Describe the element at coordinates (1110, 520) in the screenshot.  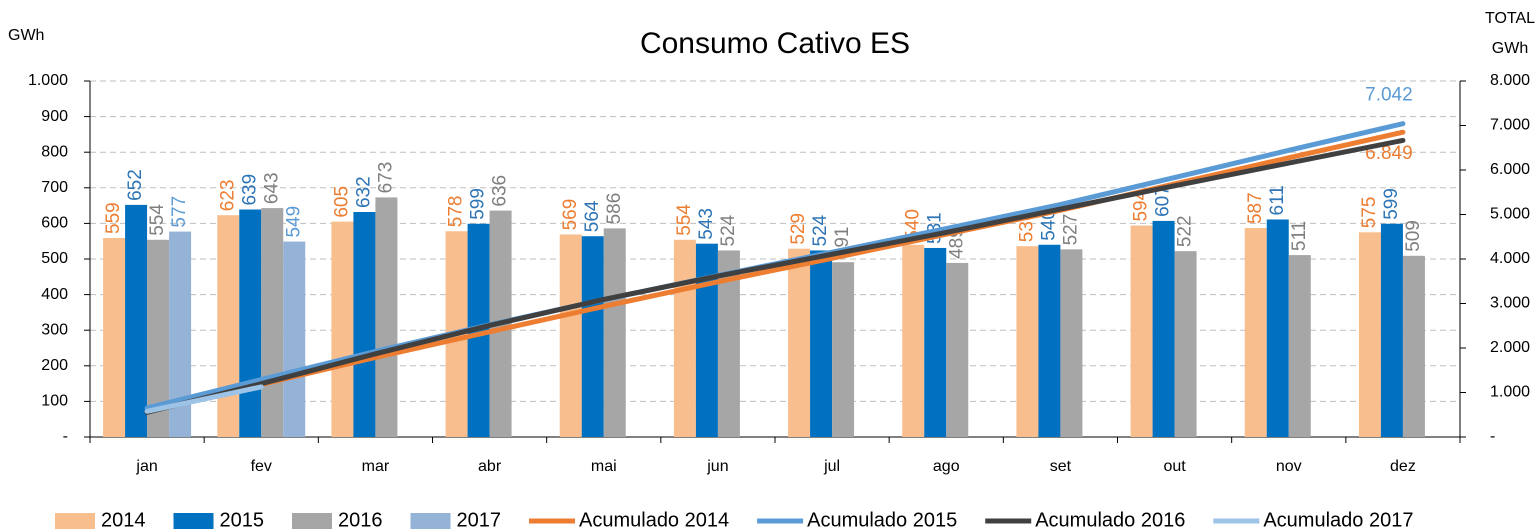
I see `legend-label: Acumulado 2016` at that location.